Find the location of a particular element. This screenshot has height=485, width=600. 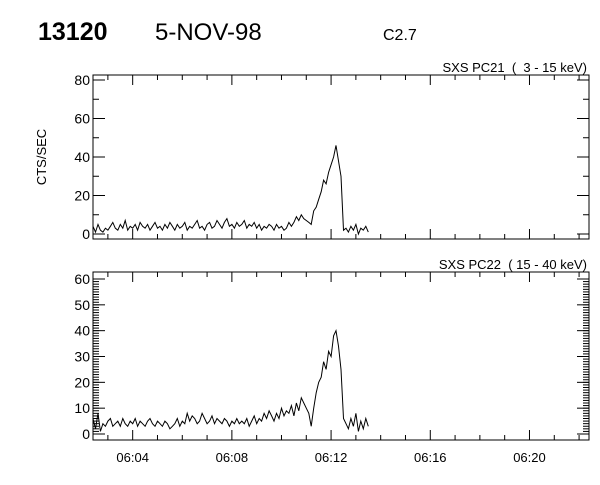

x-tick-label: 06:12 is located at coordinates (331, 457).